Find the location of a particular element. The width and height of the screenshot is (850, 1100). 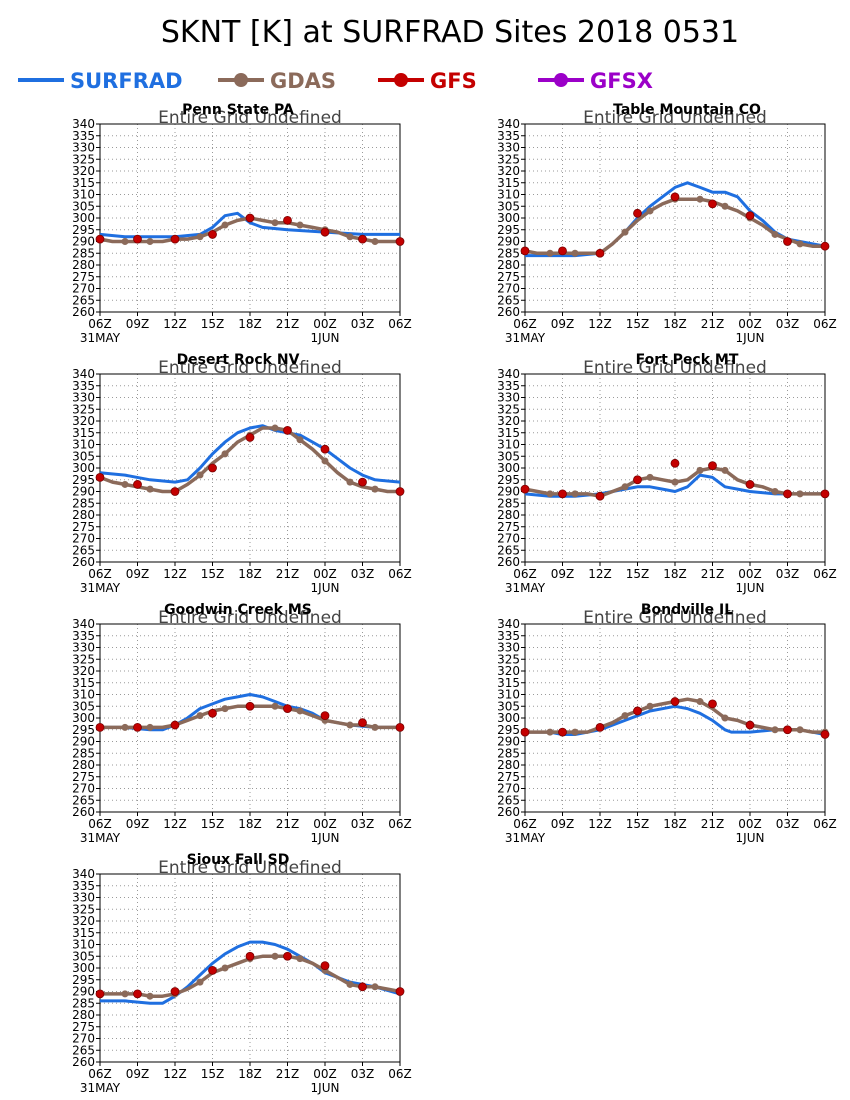

undefined-grid-note: Entire Grid Undefined is located at coordinates (675, 618).